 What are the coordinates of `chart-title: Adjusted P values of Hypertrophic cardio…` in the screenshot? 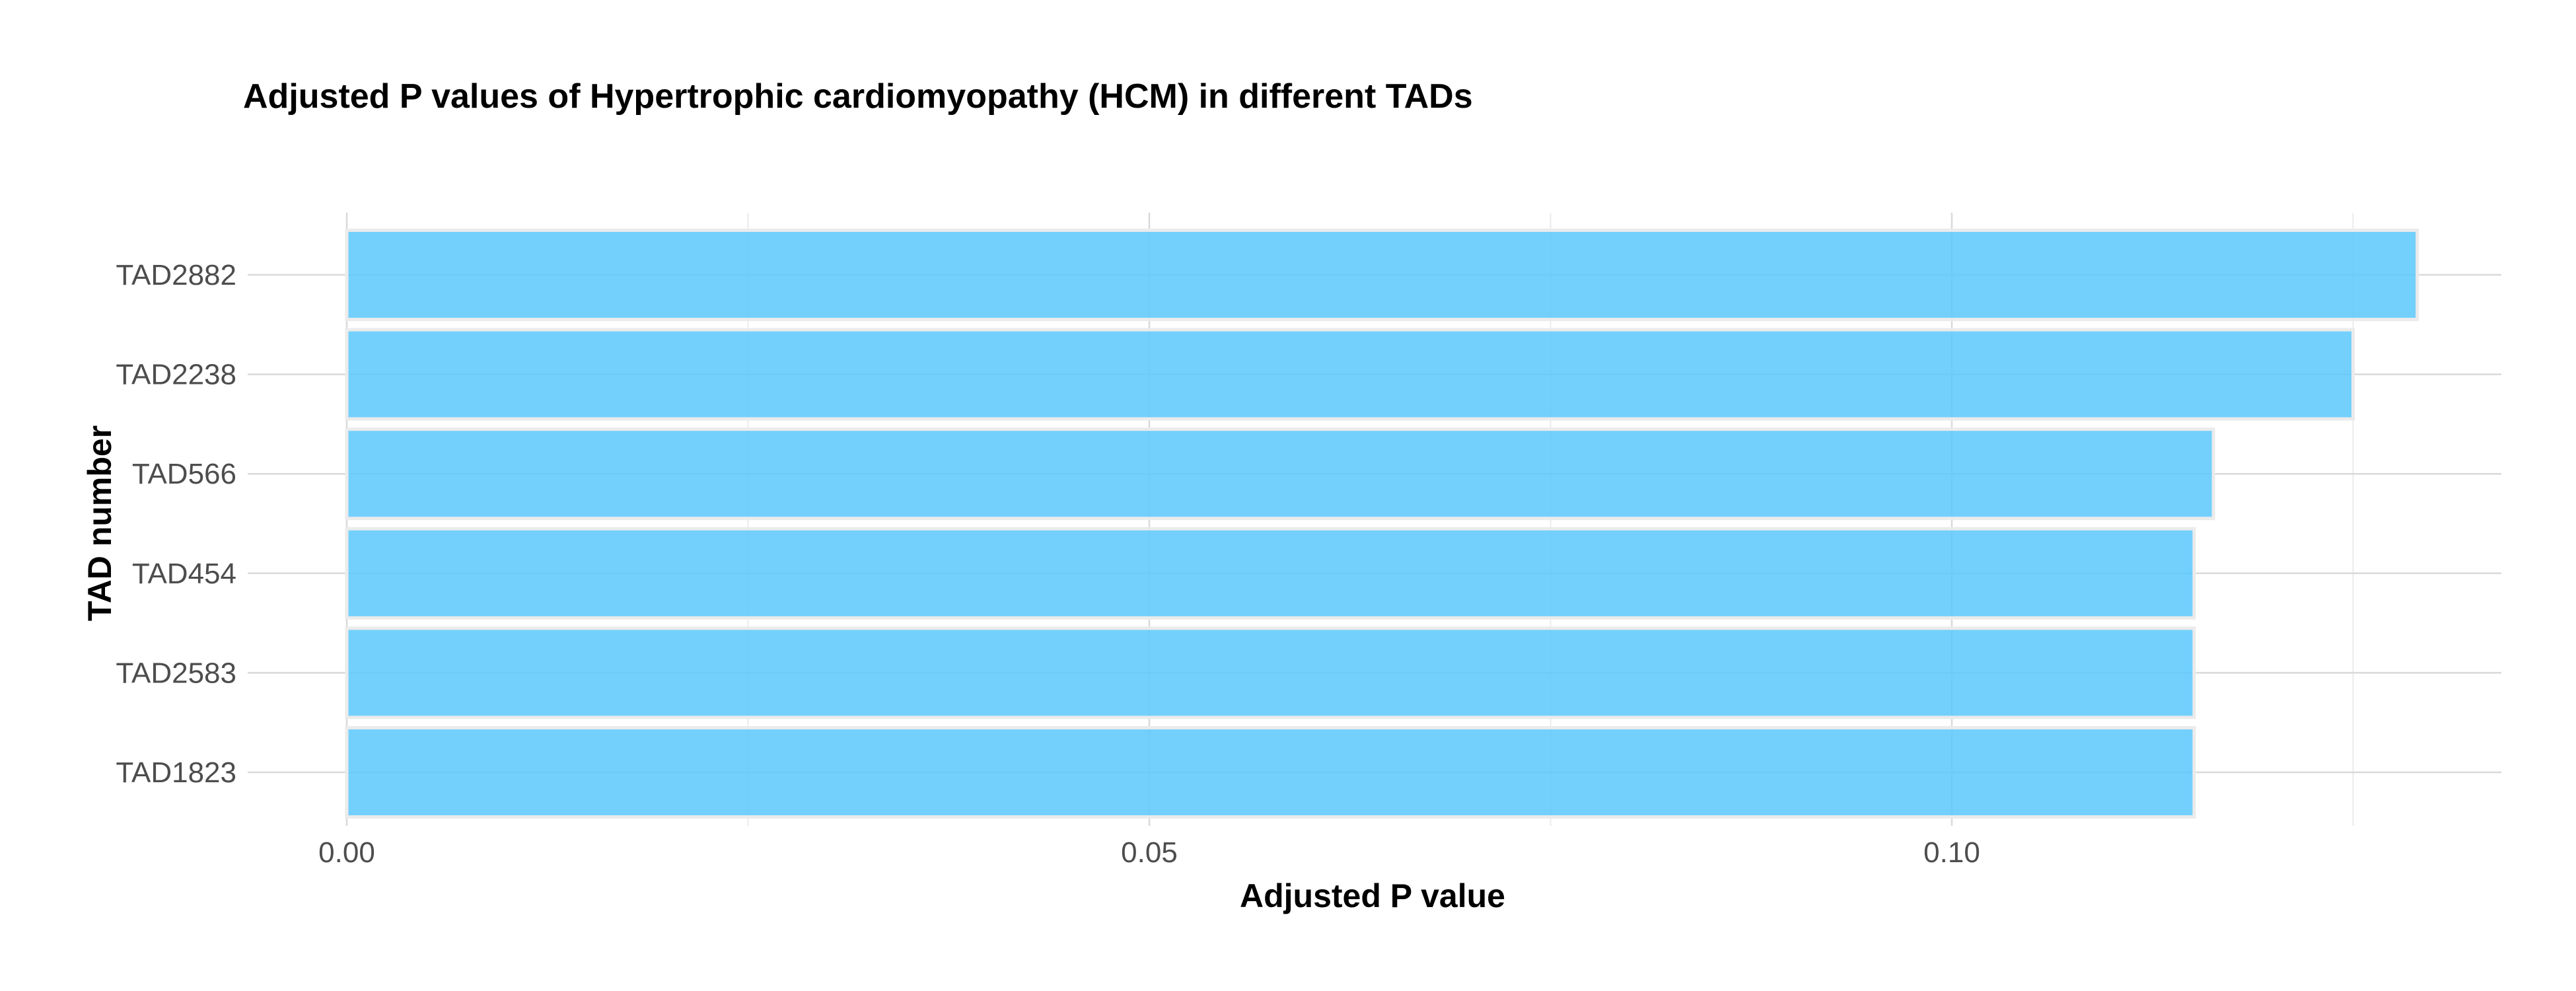 It's located at (858, 96).